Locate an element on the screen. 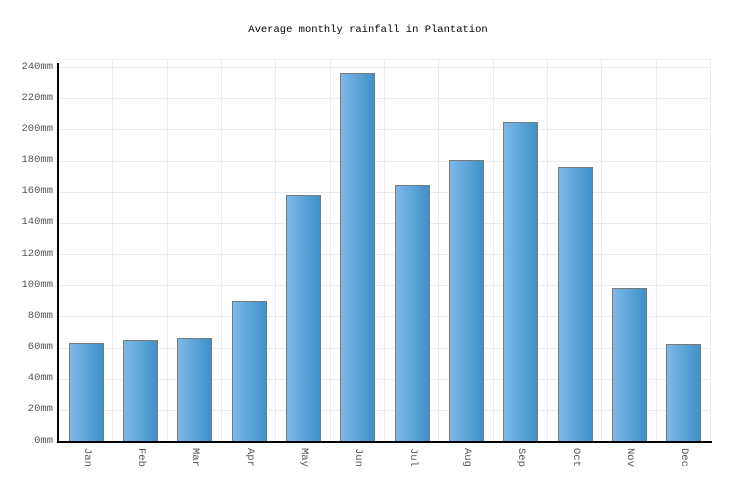 Image resolution: width=736 pixels, height=500 pixels. bar-may is located at coordinates (303, 318).